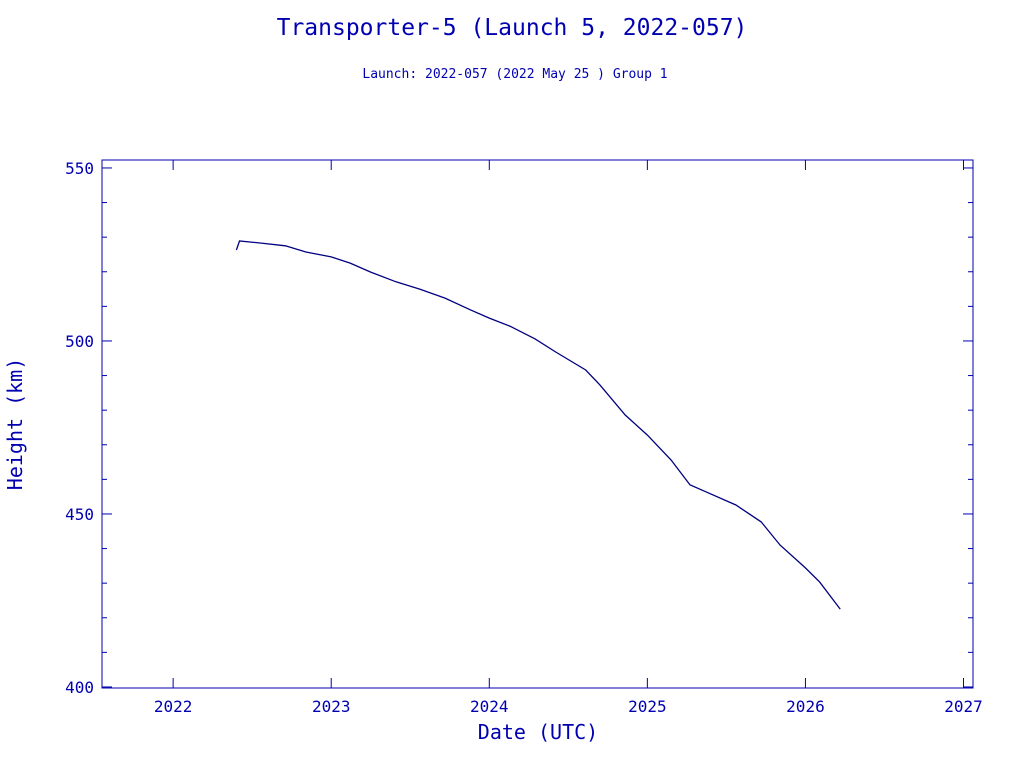 The image size is (1024, 768). What do you see at coordinates (512, 28) in the screenshot?
I see `chart-title: Transporter-5 (Launch 5, 2022-057)` at bounding box center [512, 28].